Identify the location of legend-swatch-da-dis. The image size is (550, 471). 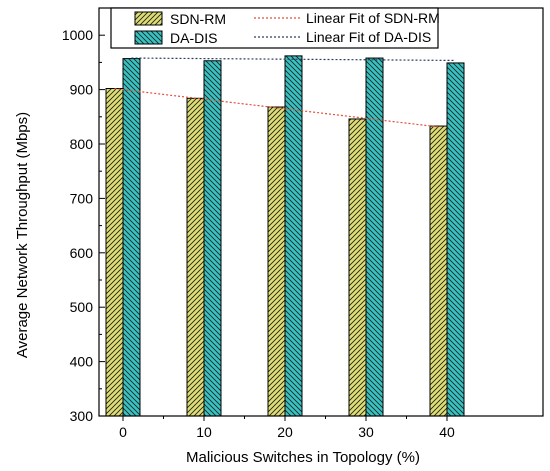
(148, 37).